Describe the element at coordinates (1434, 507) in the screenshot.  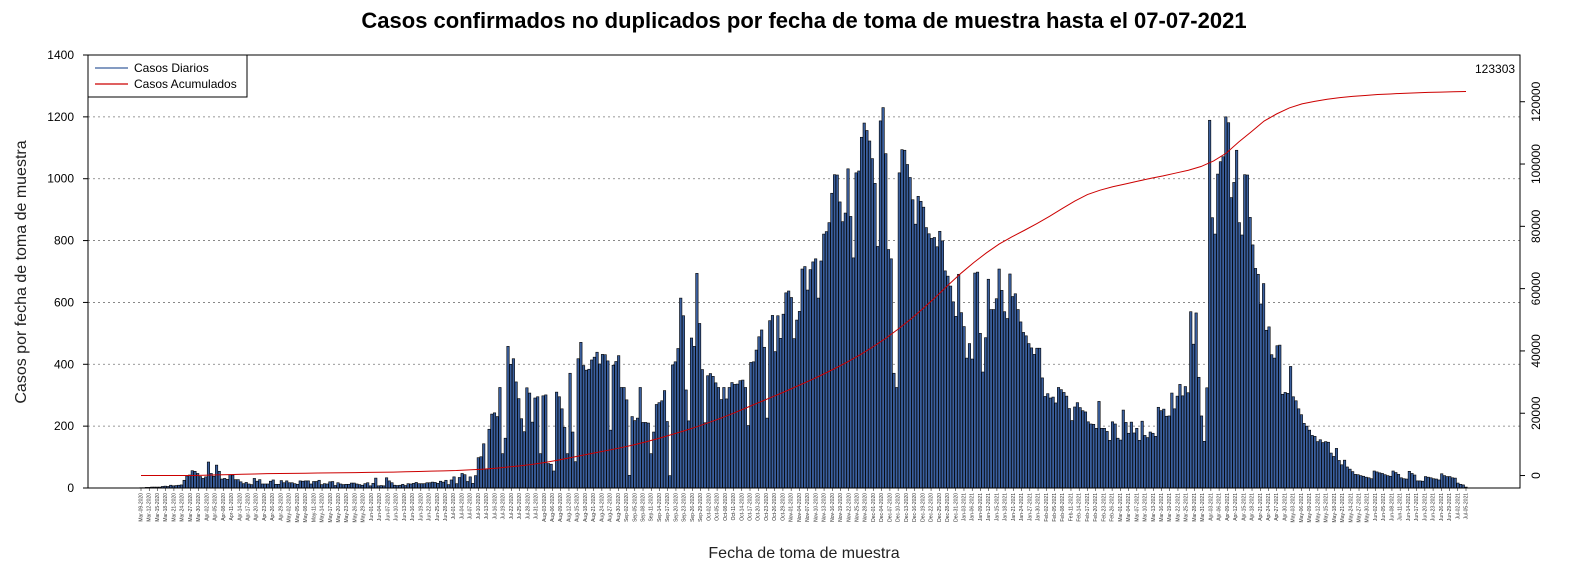
I see `x-tick-label: Jun-23-2021` at that location.